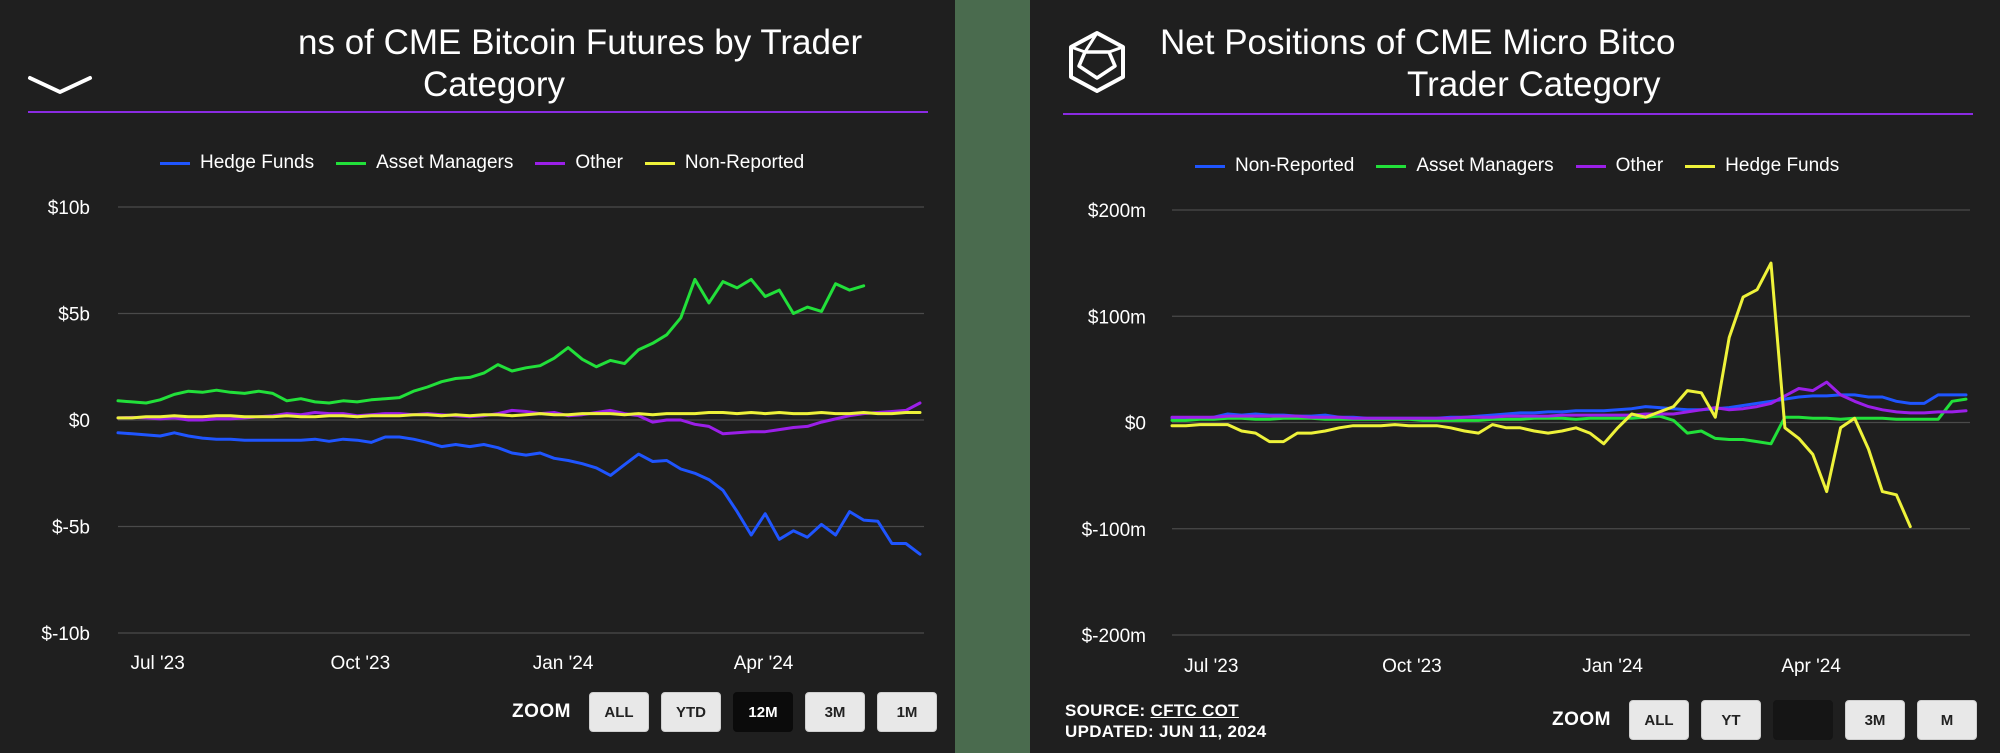 The height and width of the screenshot is (753, 2000). What do you see at coordinates (1105, 710) in the screenshot?
I see `source-label: SOURCE:` at bounding box center [1105, 710].